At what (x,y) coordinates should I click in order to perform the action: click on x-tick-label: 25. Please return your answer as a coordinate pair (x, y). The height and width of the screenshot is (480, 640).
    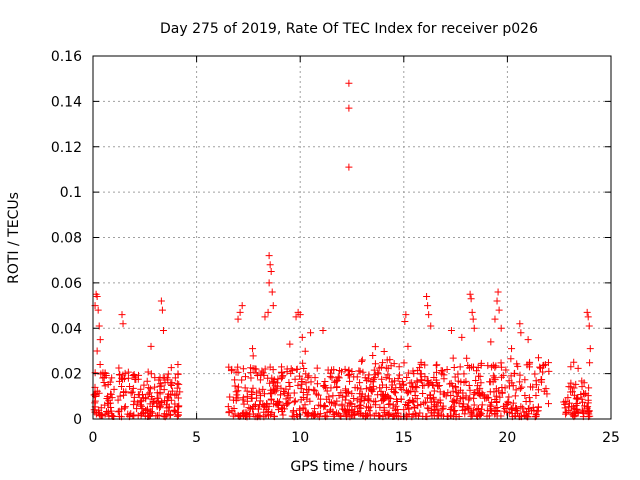
    Looking at the image, I should click on (611, 438).